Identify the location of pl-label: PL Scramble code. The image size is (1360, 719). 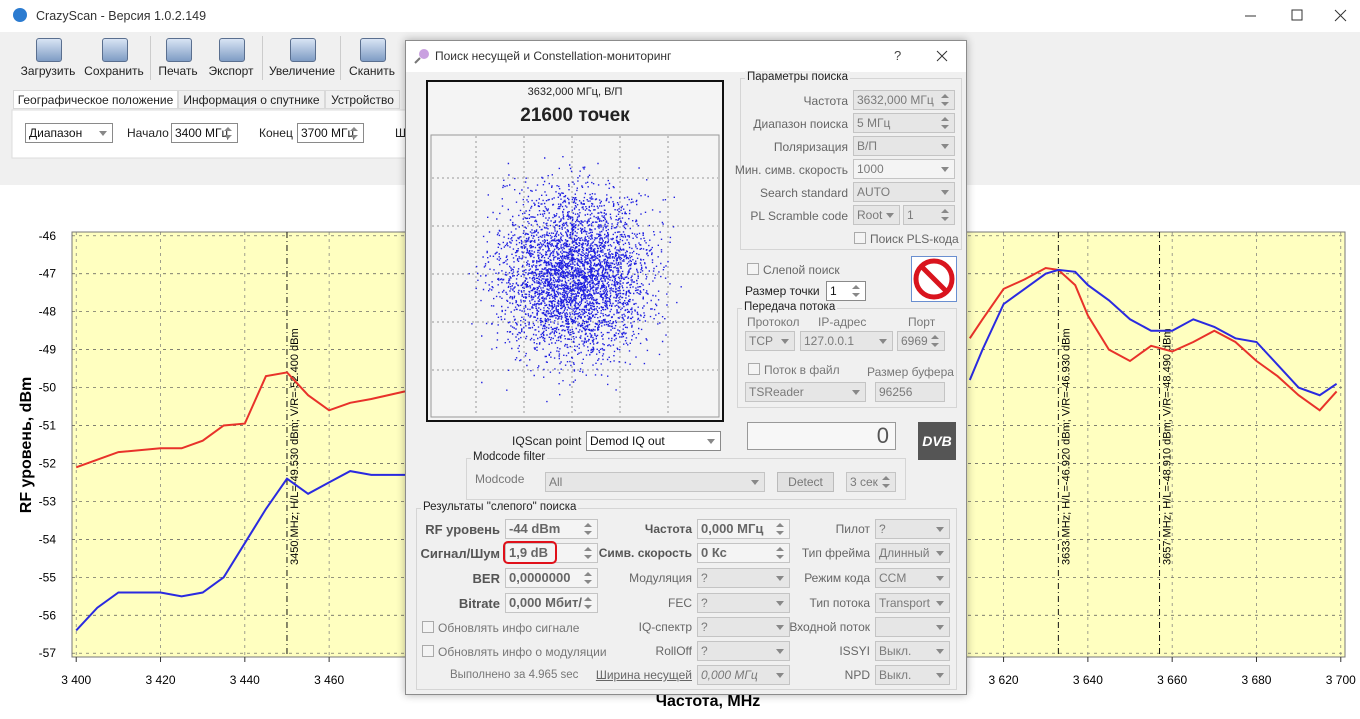
(799, 216).